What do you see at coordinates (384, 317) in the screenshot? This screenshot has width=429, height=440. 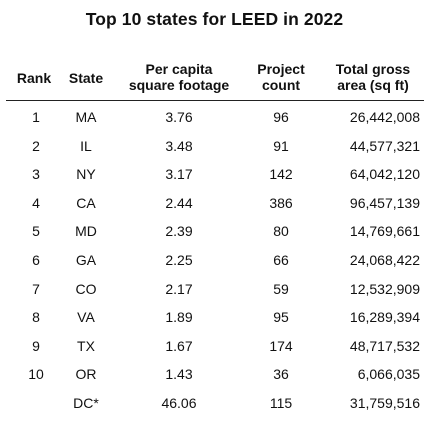 I see `cell-gross-area: 16,289,394` at bounding box center [384, 317].